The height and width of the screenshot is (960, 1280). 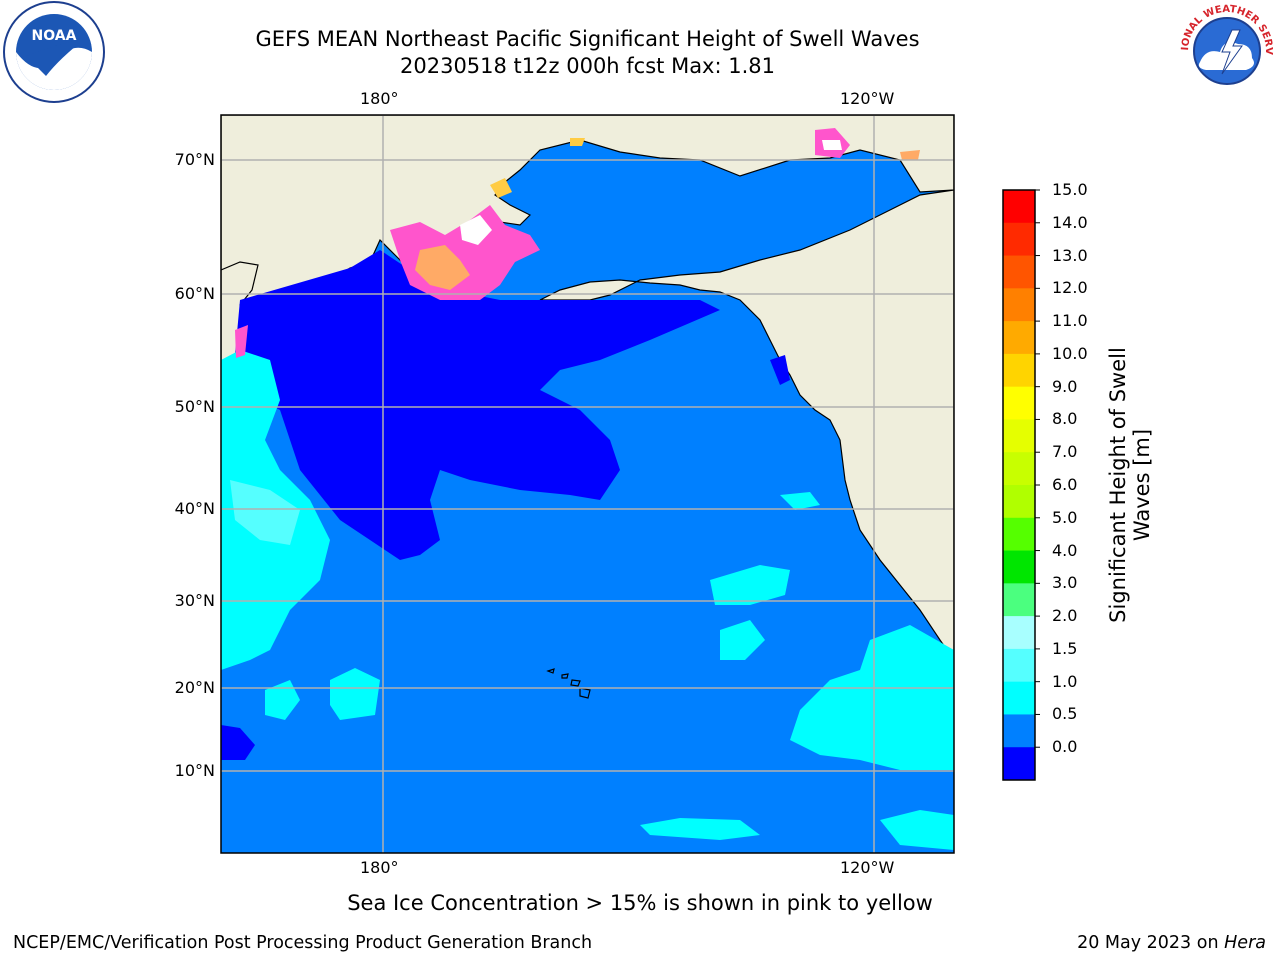 What do you see at coordinates (194, 293) in the screenshot?
I see `lat-label-60n: 60°N` at bounding box center [194, 293].